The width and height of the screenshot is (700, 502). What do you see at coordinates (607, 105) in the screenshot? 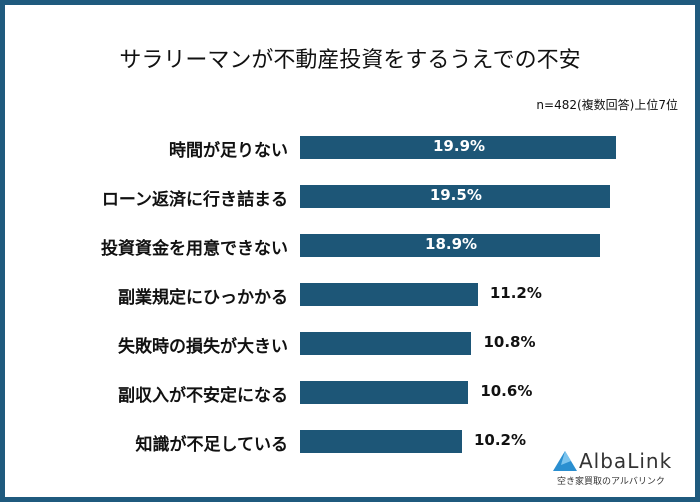
I see `sample-note: n=482(複数回答)上位7位` at bounding box center [607, 105].